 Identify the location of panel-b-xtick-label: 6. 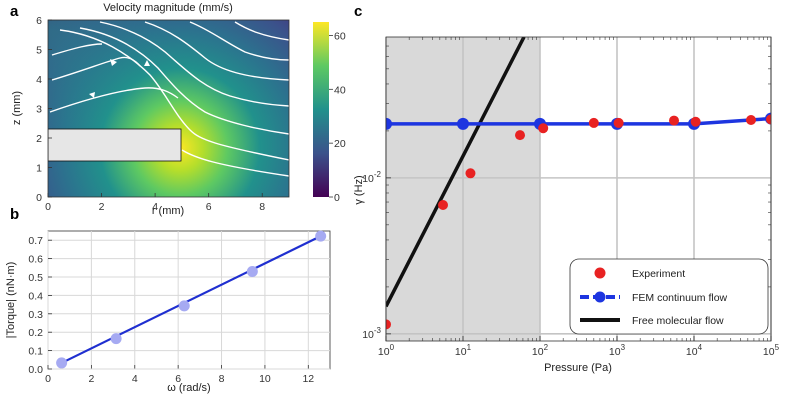
(178, 379).